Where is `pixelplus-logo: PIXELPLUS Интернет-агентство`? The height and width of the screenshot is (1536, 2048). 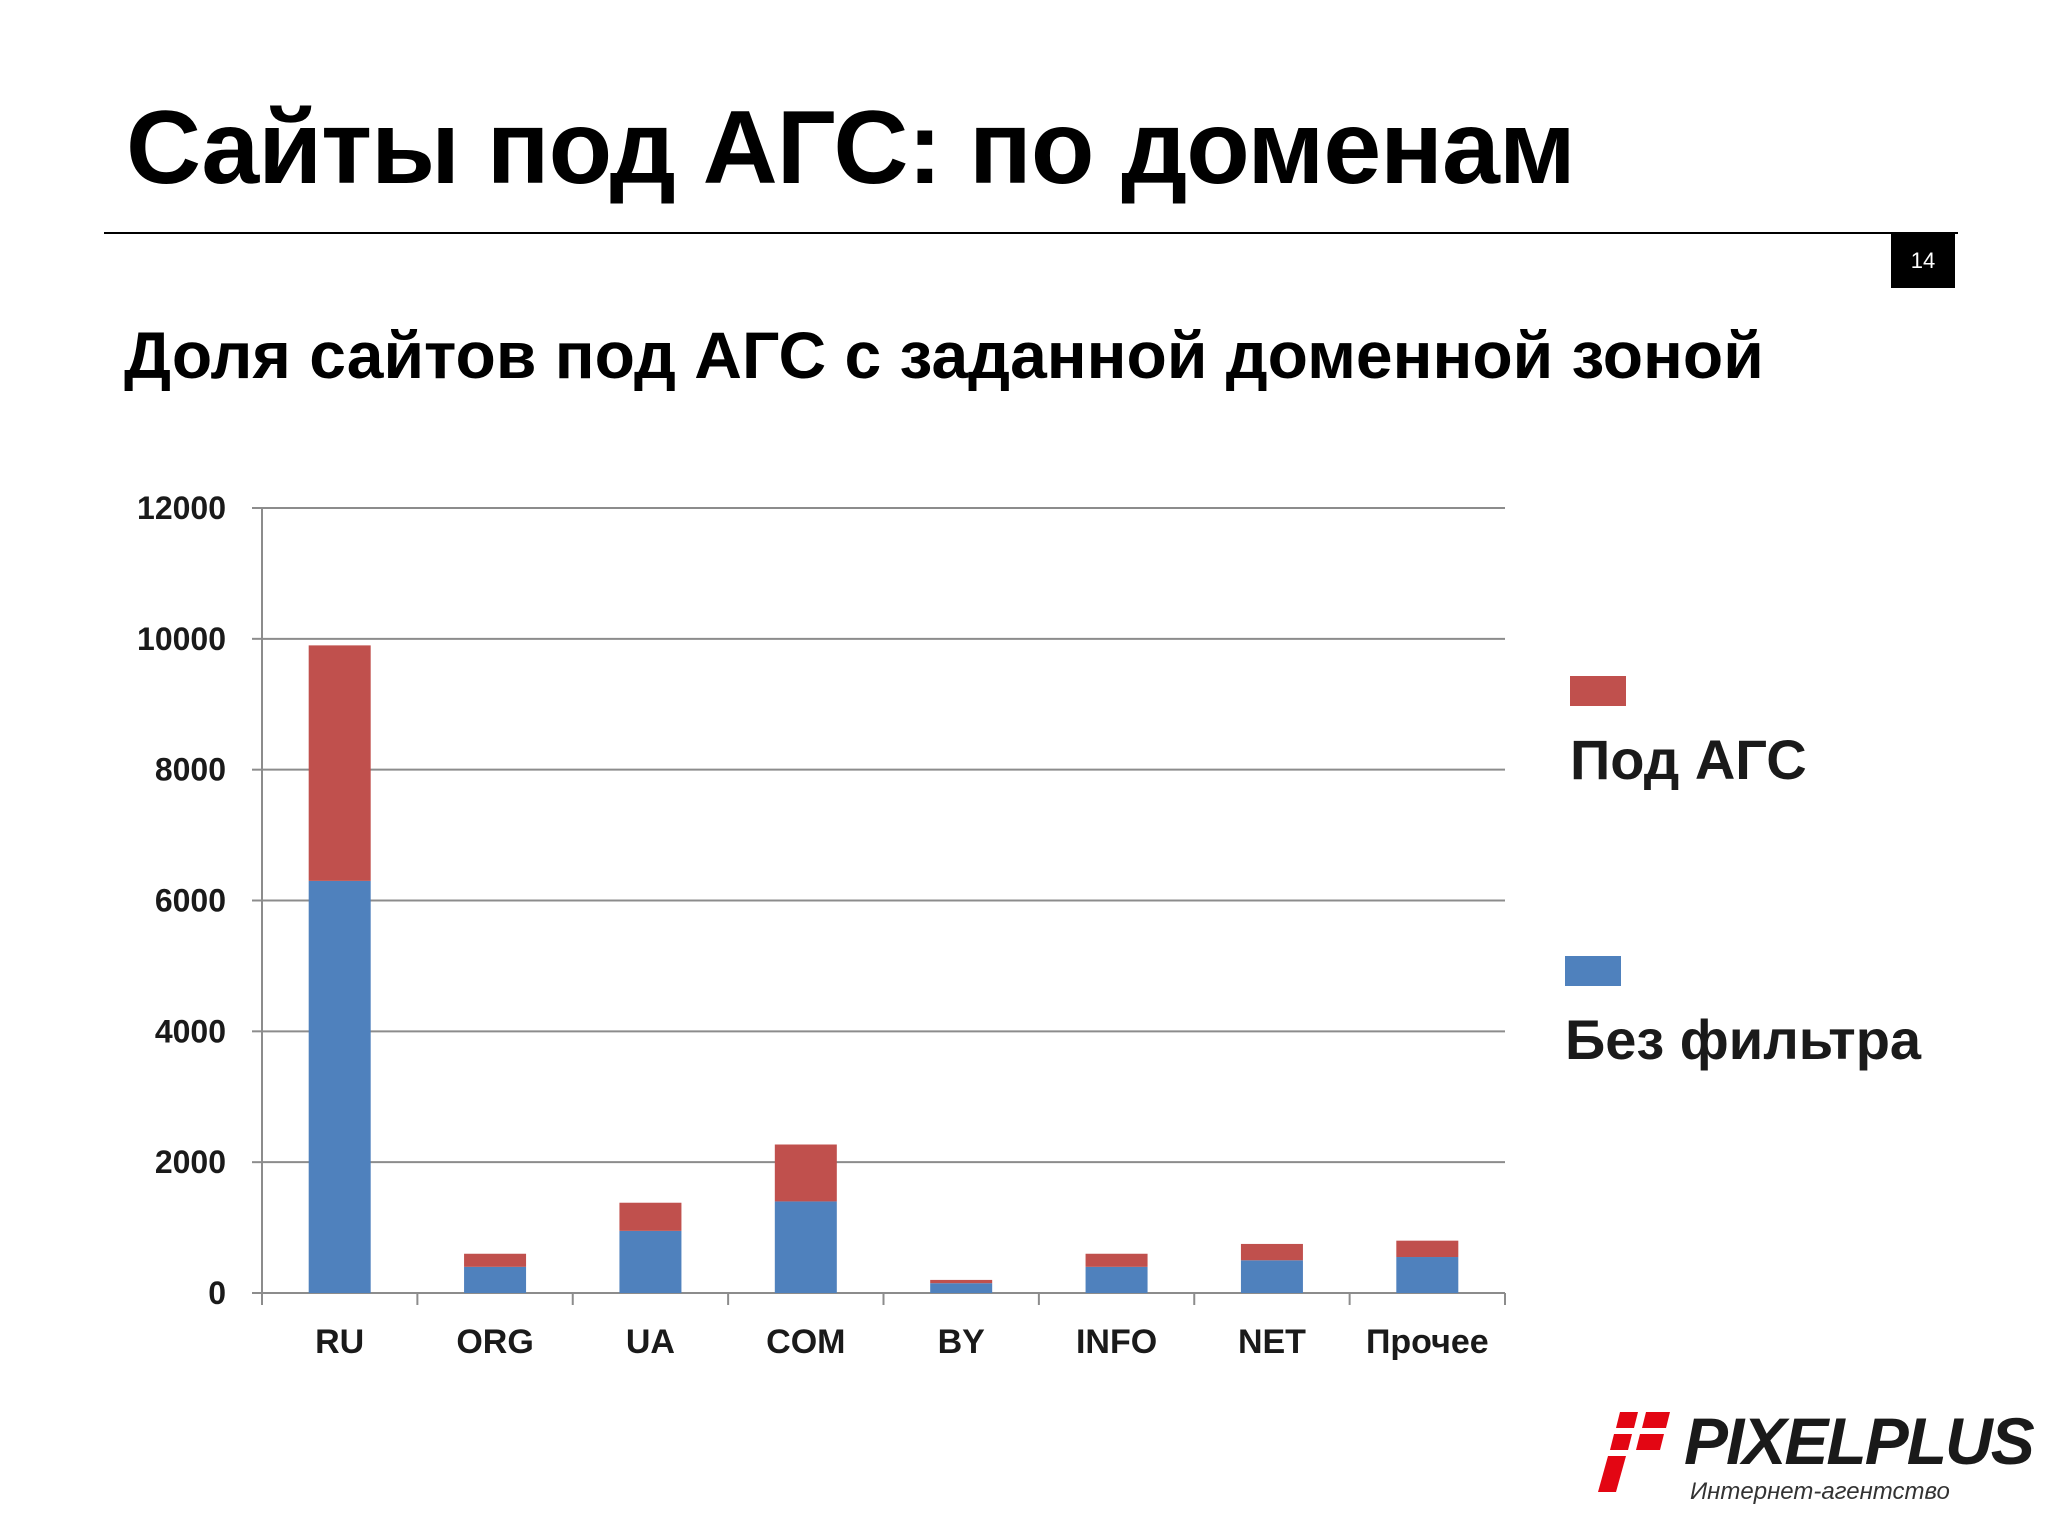 pixelplus-logo: PIXELPLUS Интернет-агентство is located at coordinates (1814, 1463).